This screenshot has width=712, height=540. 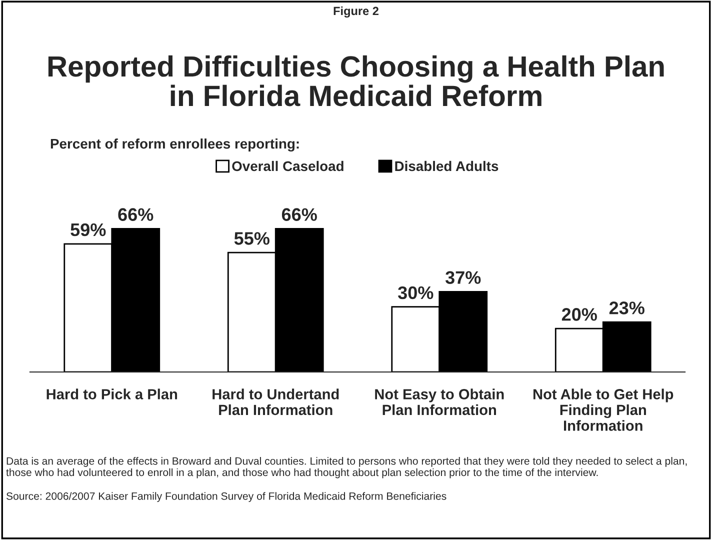 I want to click on legend-label: Disabled Adults, so click(x=446, y=166).